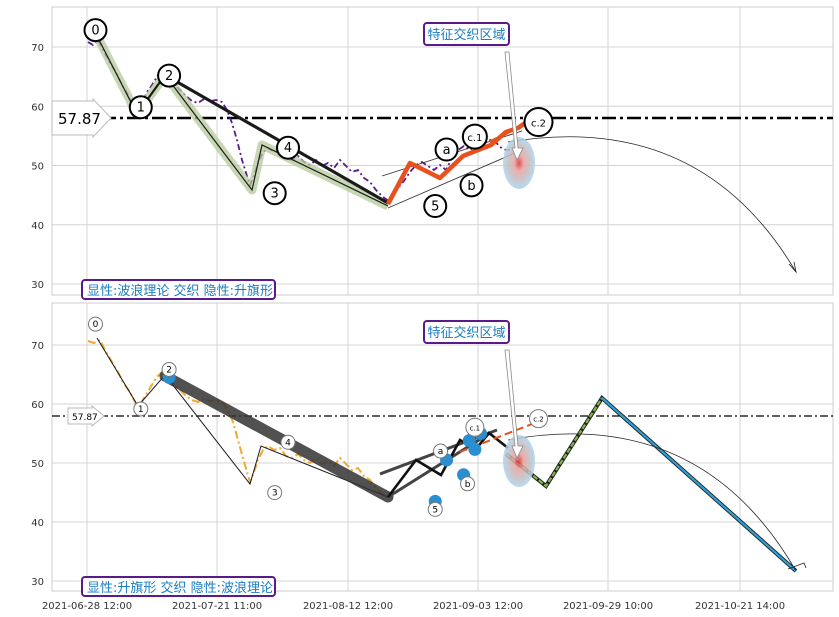 The image size is (839, 617). What do you see at coordinates (217, 606) in the screenshot?
I see `x-tick-label: 2021-07-21 11:00` at bounding box center [217, 606].